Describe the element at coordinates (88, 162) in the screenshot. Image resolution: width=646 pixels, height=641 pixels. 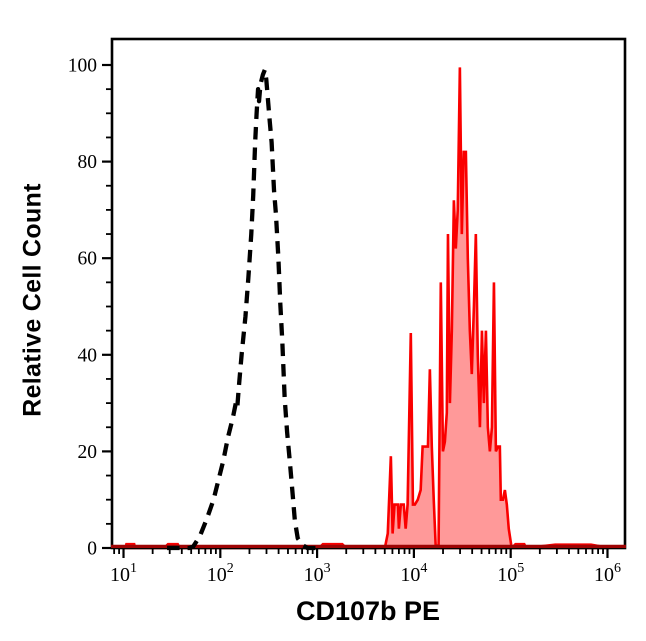
I see `y-tick-label: 80` at that location.